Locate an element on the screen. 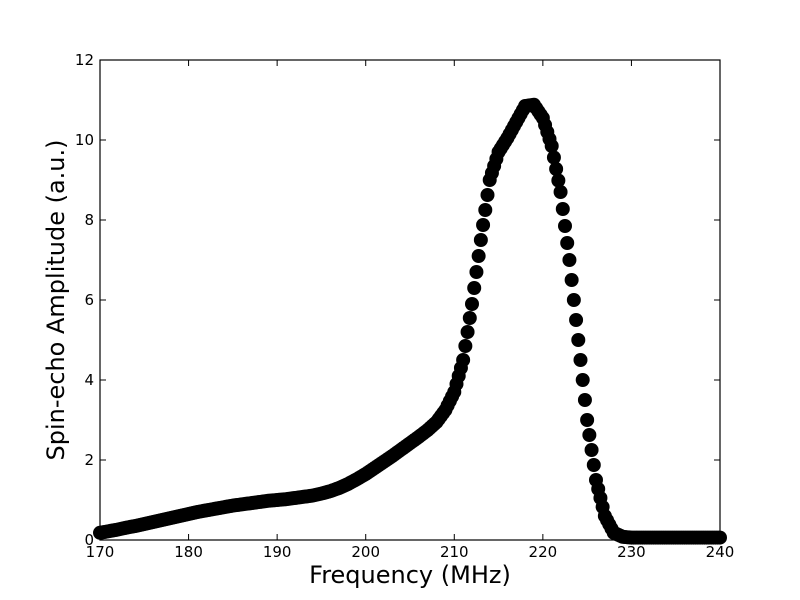 The image size is (800, 600). x-tick-label: 240 is located at coordinates (720, 552).